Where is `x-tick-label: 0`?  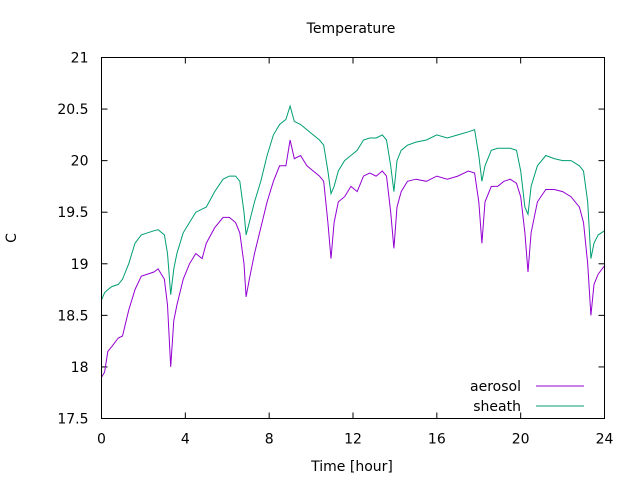
x-tick-label: 0 is located at coordinates (101, 440).